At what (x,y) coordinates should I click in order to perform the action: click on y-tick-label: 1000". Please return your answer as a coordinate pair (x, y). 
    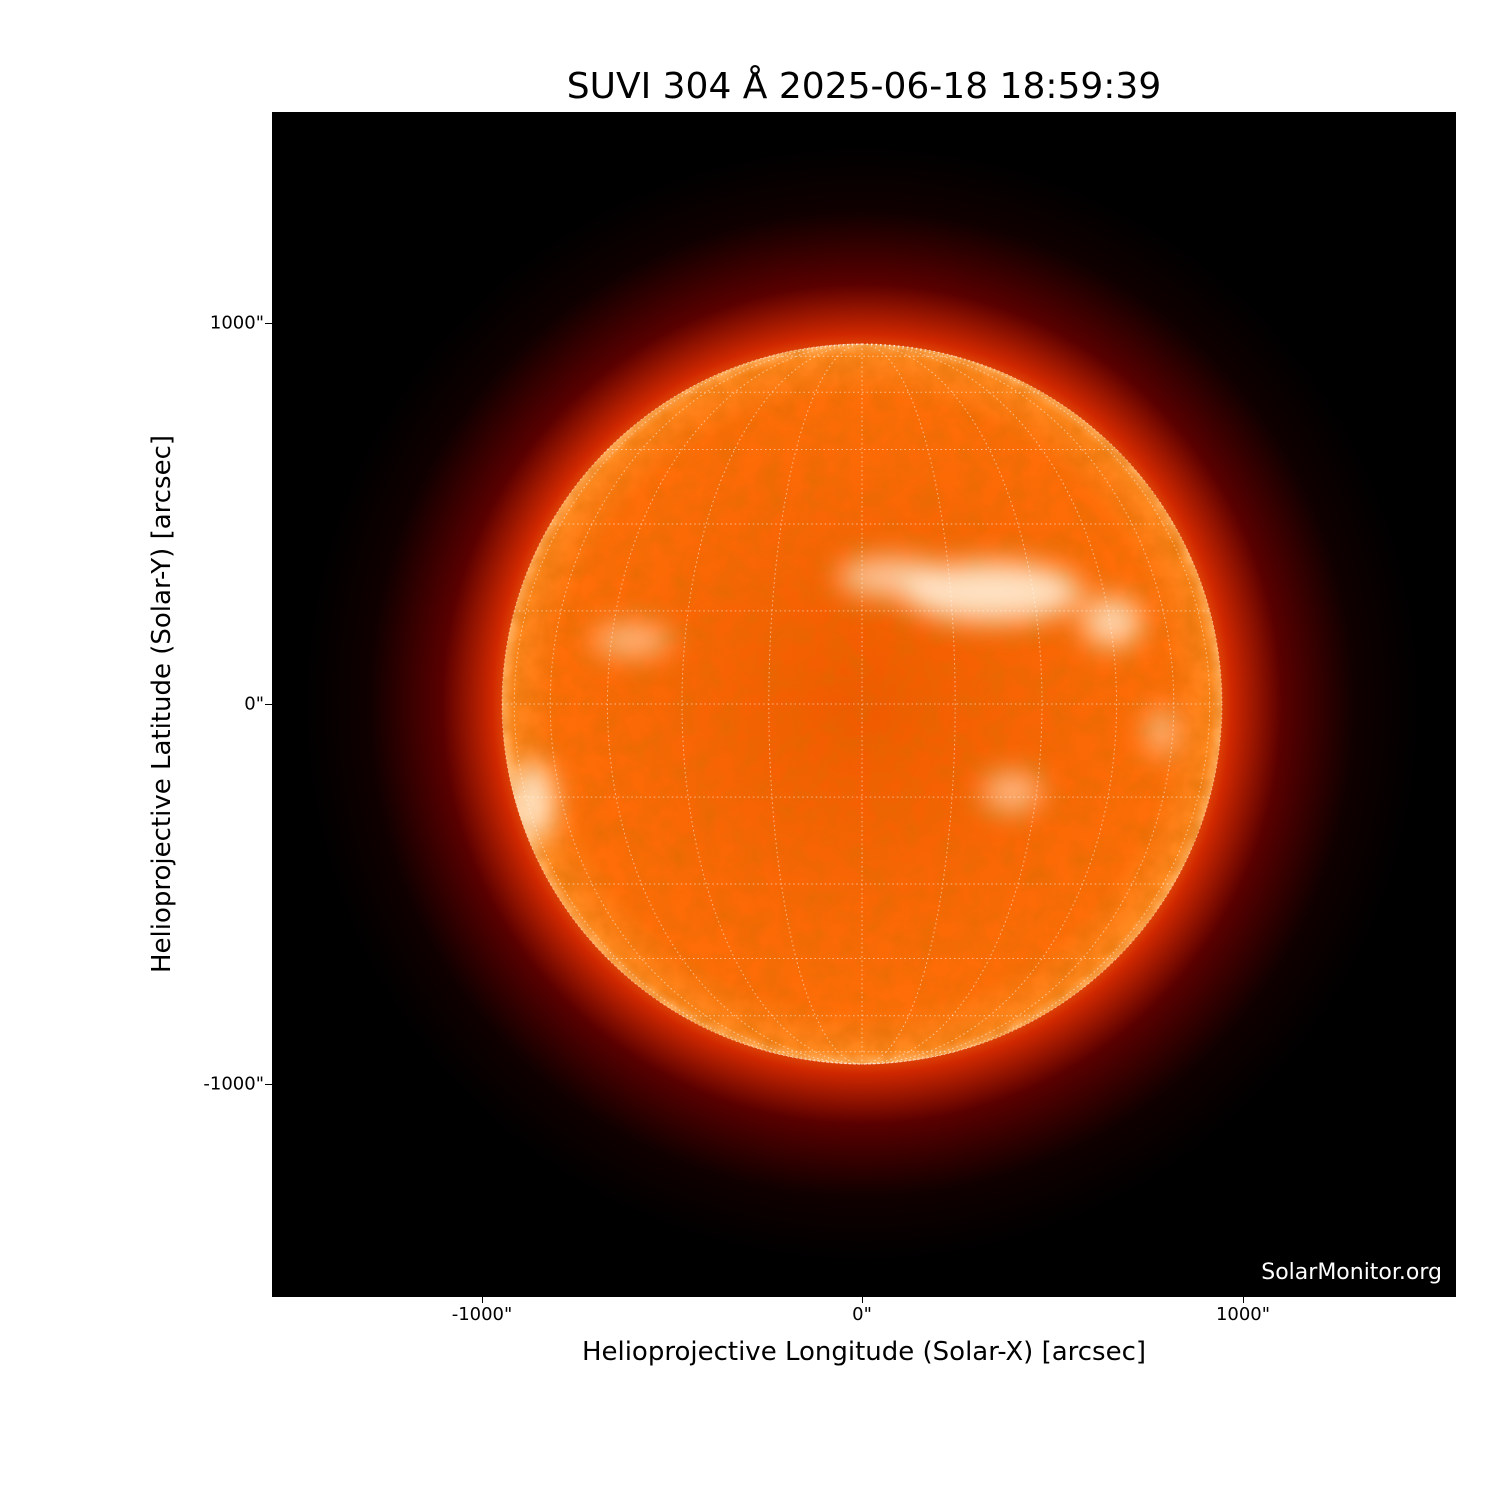
    Looking at the image, I should click on (236, 323).